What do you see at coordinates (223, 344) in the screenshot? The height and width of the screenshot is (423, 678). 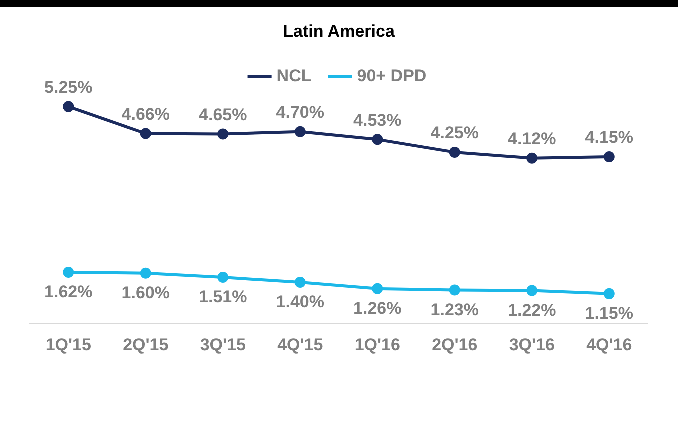 I see `x-tick-label: 3Q'15` at bounding box center [223, 344].